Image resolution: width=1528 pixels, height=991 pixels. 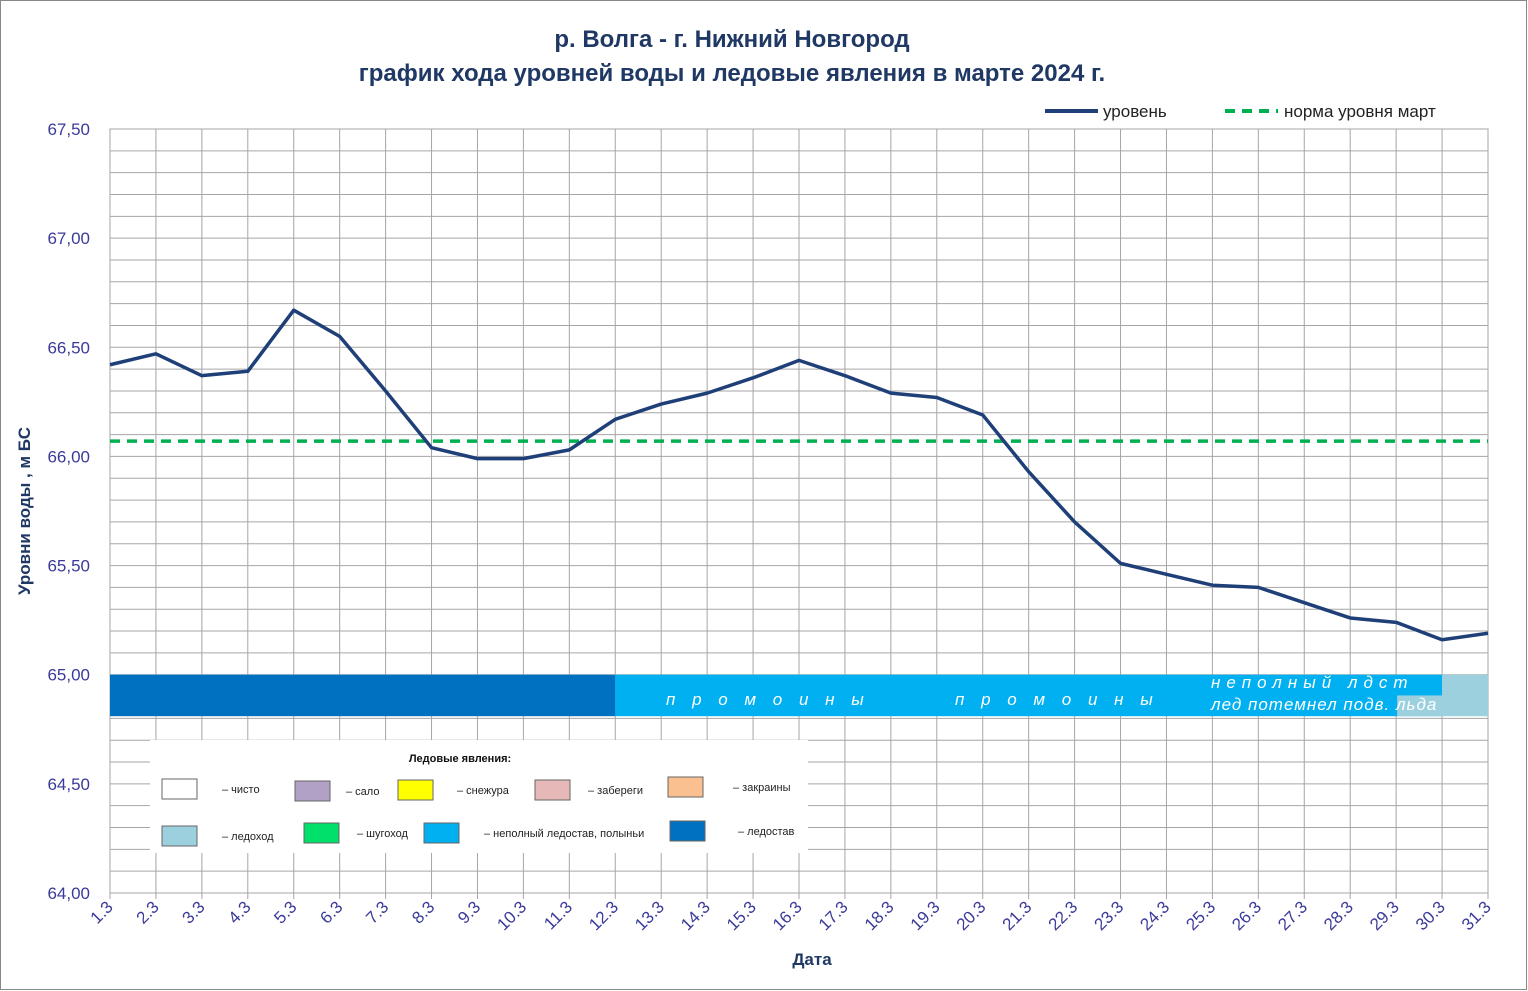 What do you see at coordinates (1323, 704) in the screenshot?
I see `ice-band-text: лед потемнел подв. льда` at bounding box center [1323, 704].